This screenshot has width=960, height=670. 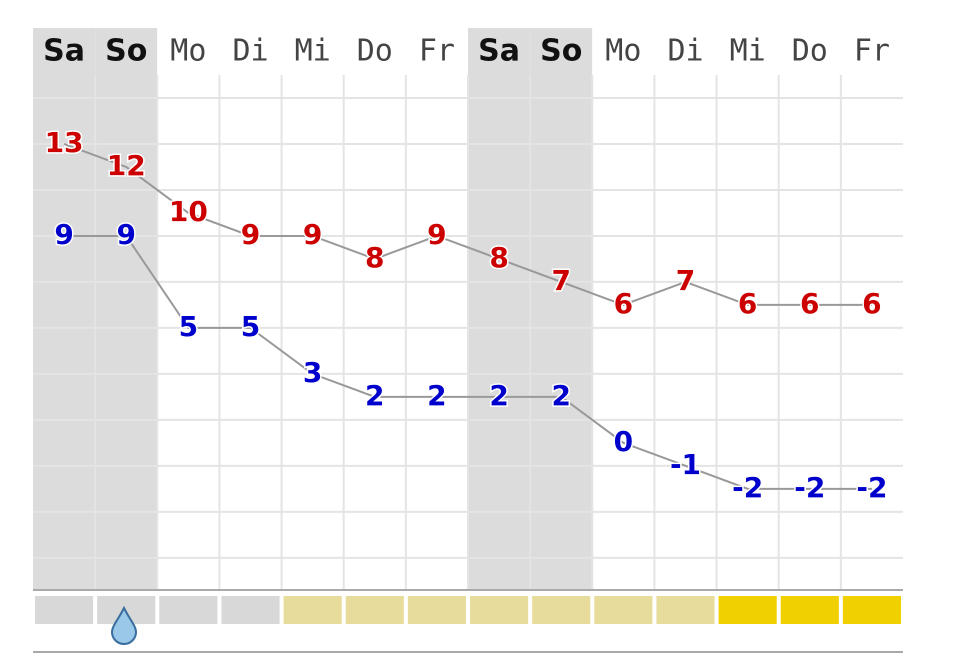 I want to click on value-label: -1, so click(x=685, y=464).